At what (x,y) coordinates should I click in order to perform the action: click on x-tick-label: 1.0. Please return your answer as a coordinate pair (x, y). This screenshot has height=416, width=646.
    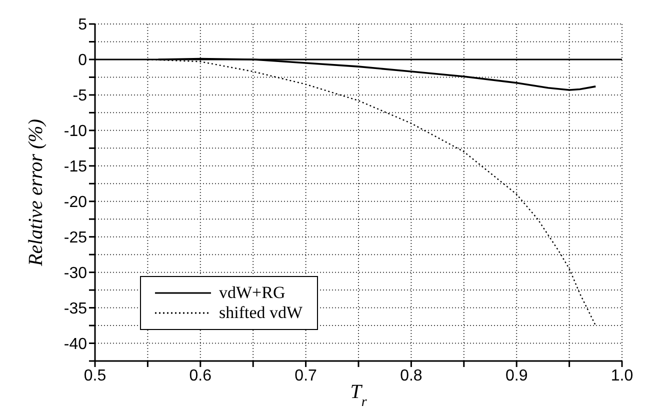
    Looking at the image, I should click on (622, 375).